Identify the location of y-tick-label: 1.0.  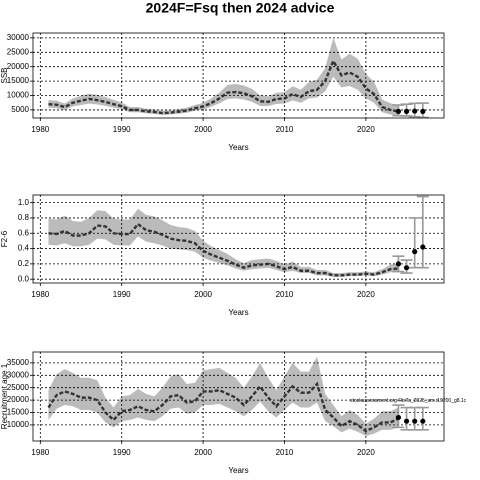
(24, 202).